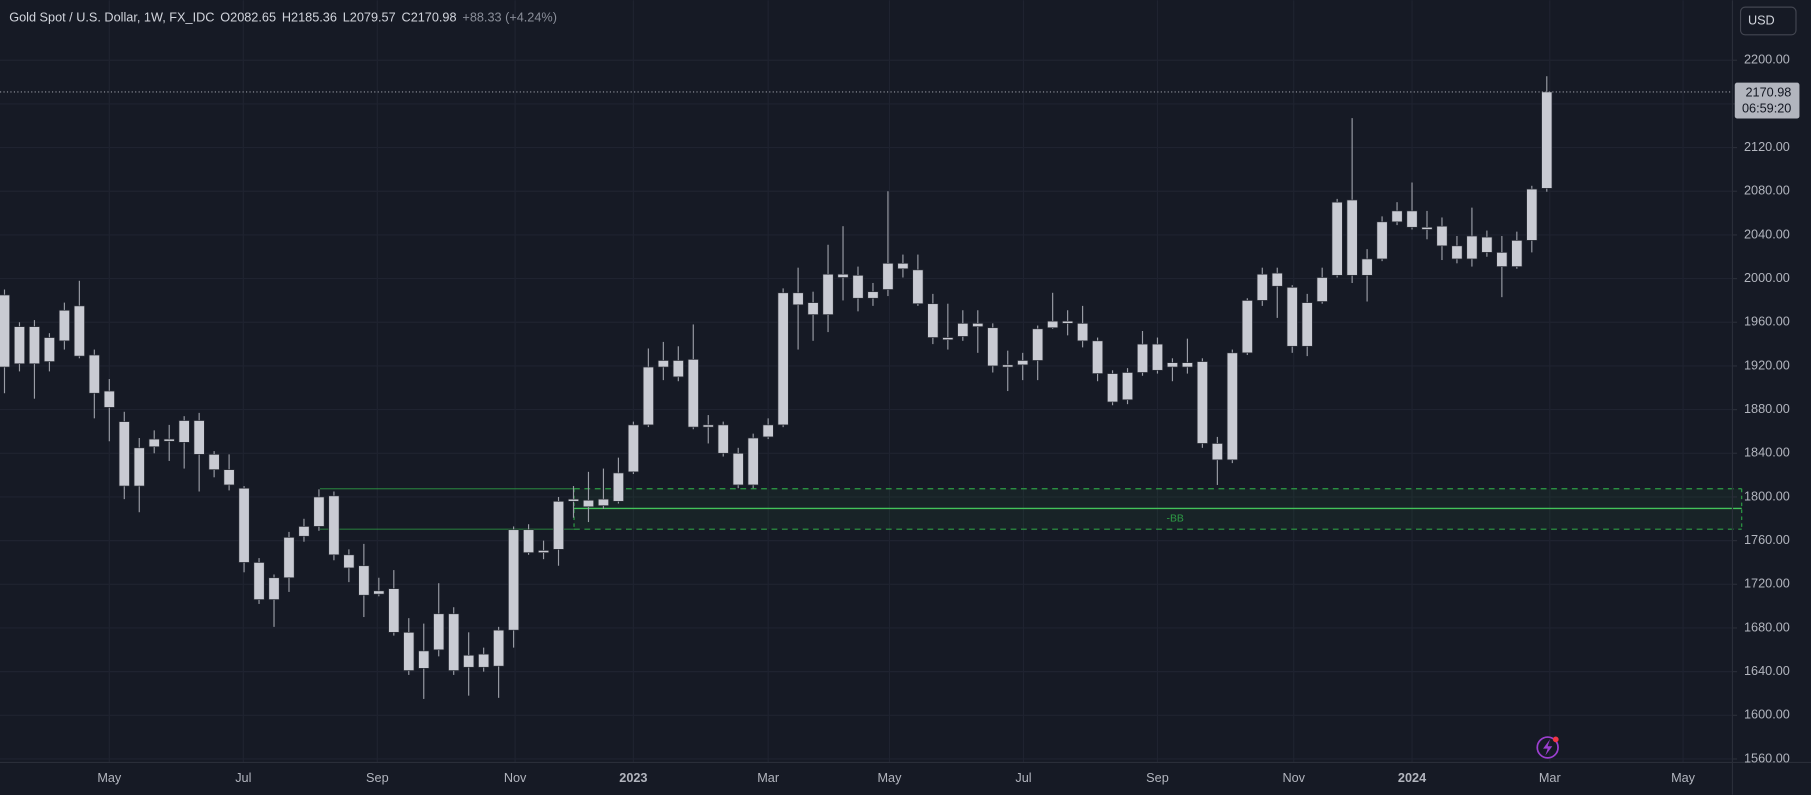  What do you see at coordinates (1767, 627) in the screenshot?
I see `y-tick-label: 1680.00` at bounding box center [1767, 627].